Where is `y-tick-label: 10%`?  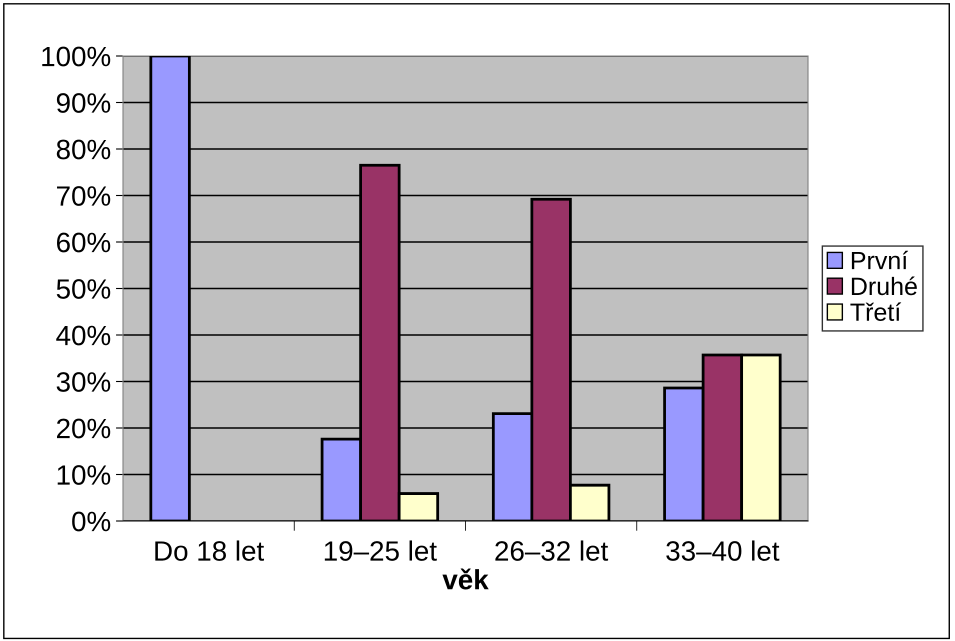 y-tick-label: 10% is located at coordinates (84, 475).